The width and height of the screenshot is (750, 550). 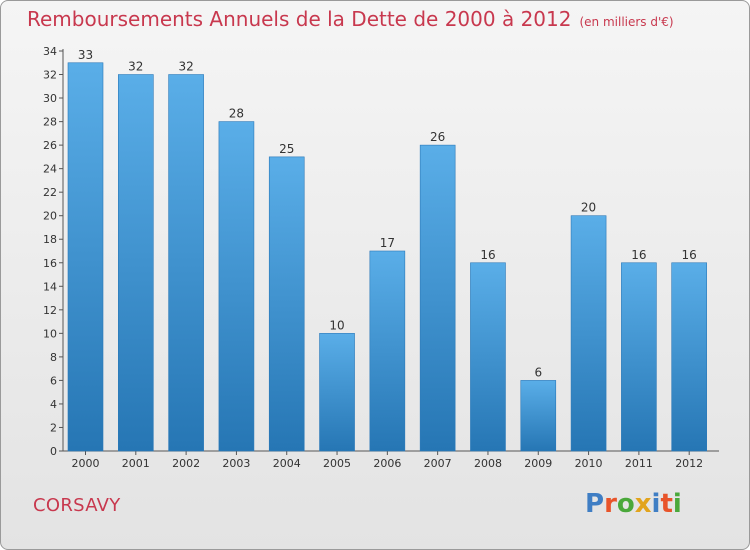 What do you see at coordinates (85, 257) in the screenshot?
I see `bar-2000` at bounding box center [85, 257].